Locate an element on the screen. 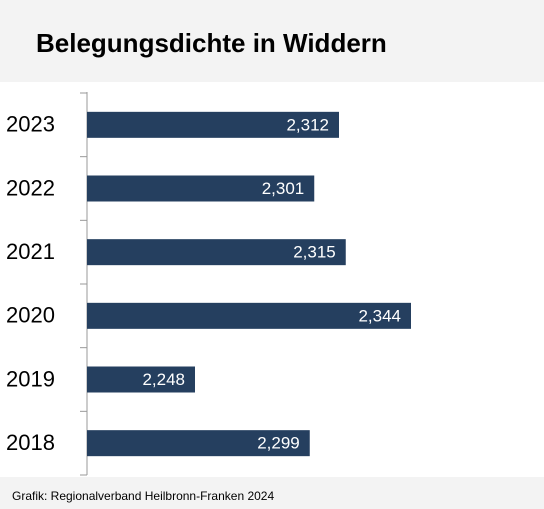 This screenshot has width=544, height=509. y-tick-label: 2021 is located at coordinates (30, 251).